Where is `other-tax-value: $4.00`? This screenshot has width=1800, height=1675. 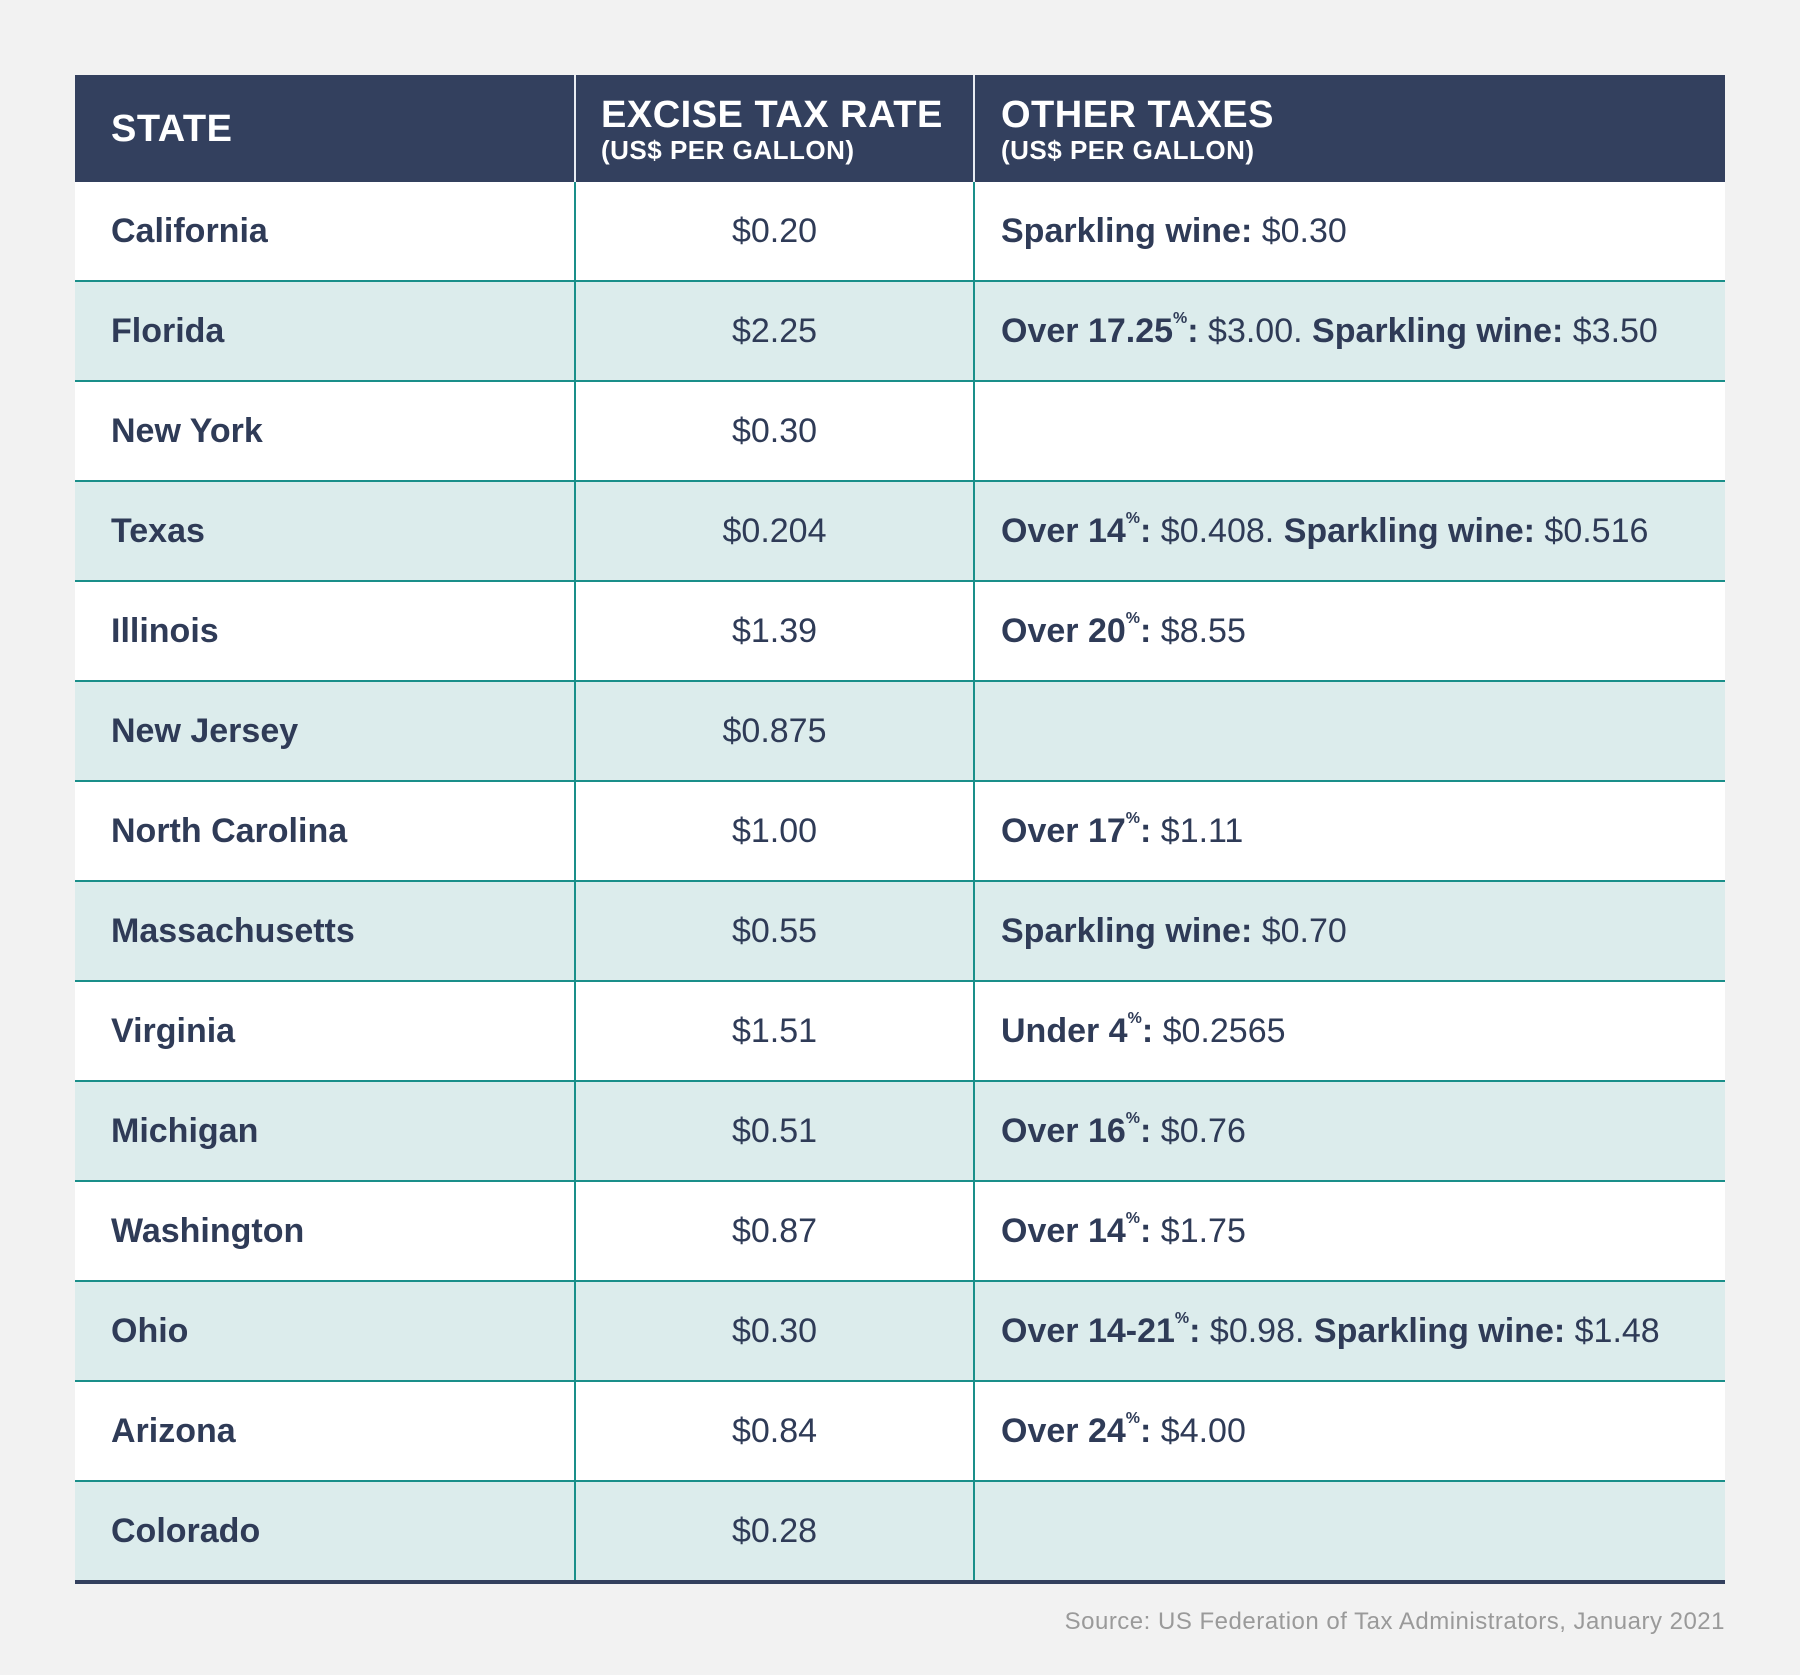
other-tax-value: $4.00 is located at coordinates (1203, 1430).